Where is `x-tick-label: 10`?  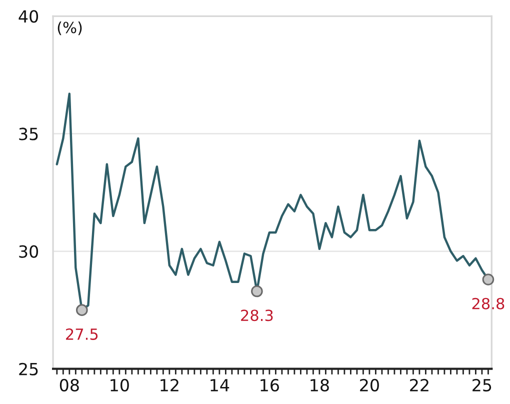 x-tick-label: 10 is located at coordinates (119, 385).